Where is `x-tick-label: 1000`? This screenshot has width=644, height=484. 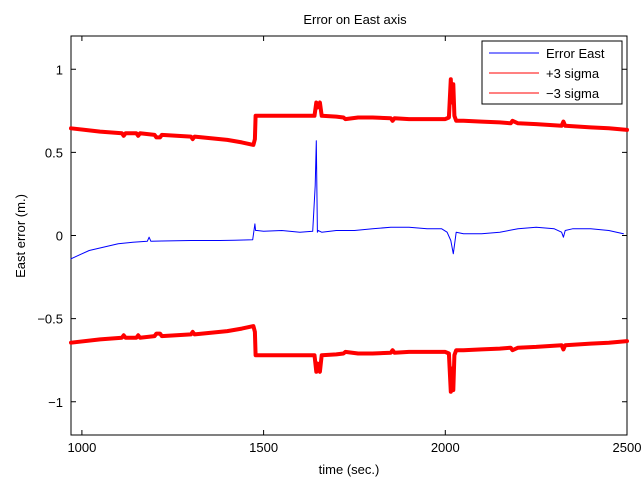 x-tick-label: 1000 is located at coordinates (81, 447).